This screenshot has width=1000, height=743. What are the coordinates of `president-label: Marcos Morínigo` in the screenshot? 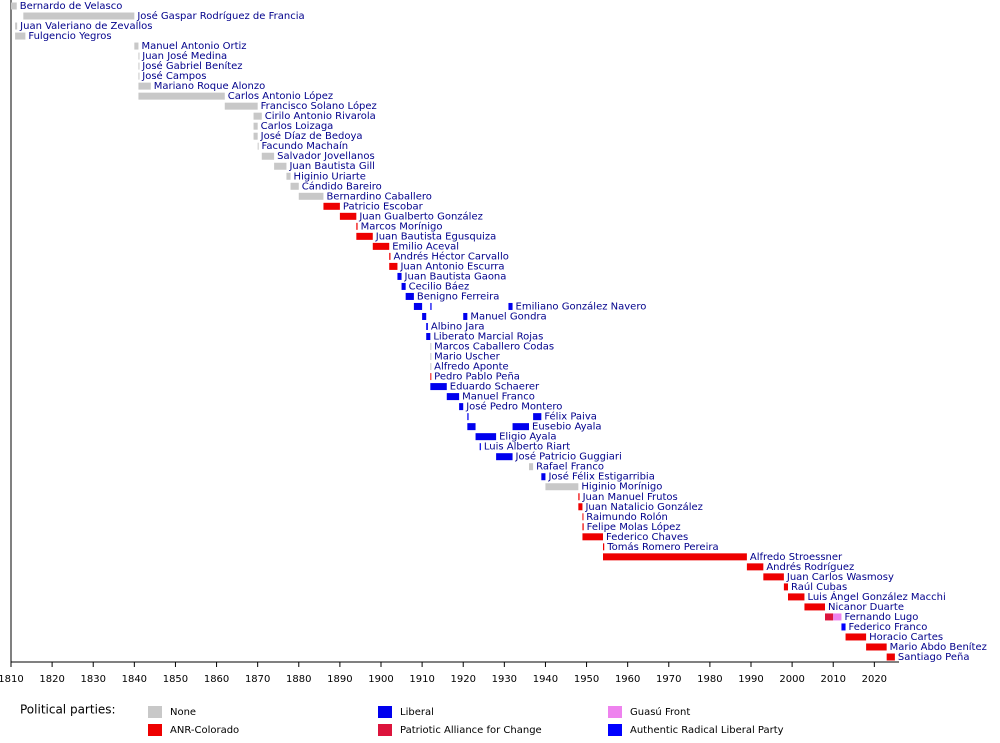 It's located at (402, 226).